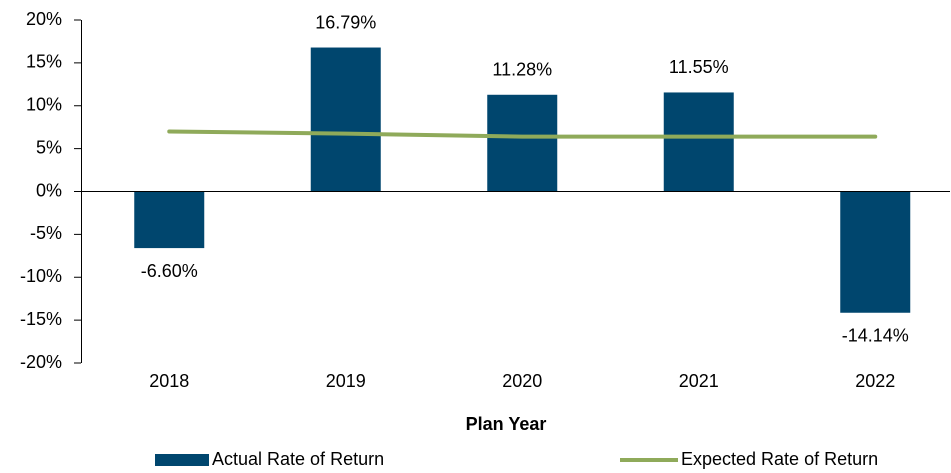  Describe the element at coordinates (41, 276) in the screenshot. I see `y-tick-label: -10%` at that location.